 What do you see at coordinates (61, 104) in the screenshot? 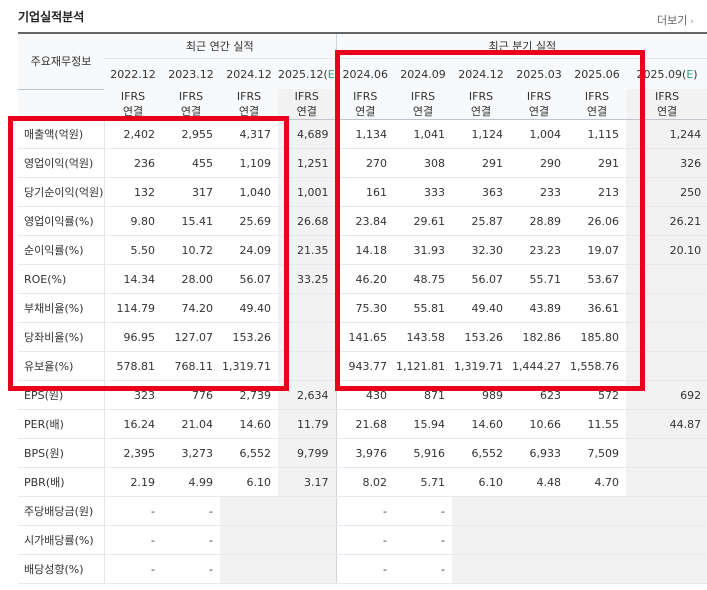
I see `std-label-cell` at bounding box center [61, 104].